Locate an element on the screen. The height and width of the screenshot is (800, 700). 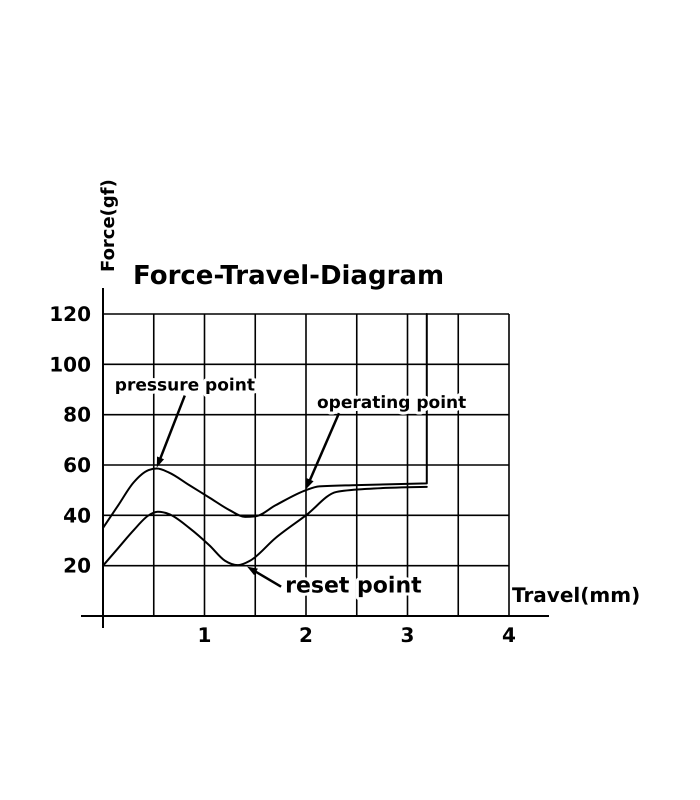
x-tick-label: 4 is located at coordinates (509, 635).